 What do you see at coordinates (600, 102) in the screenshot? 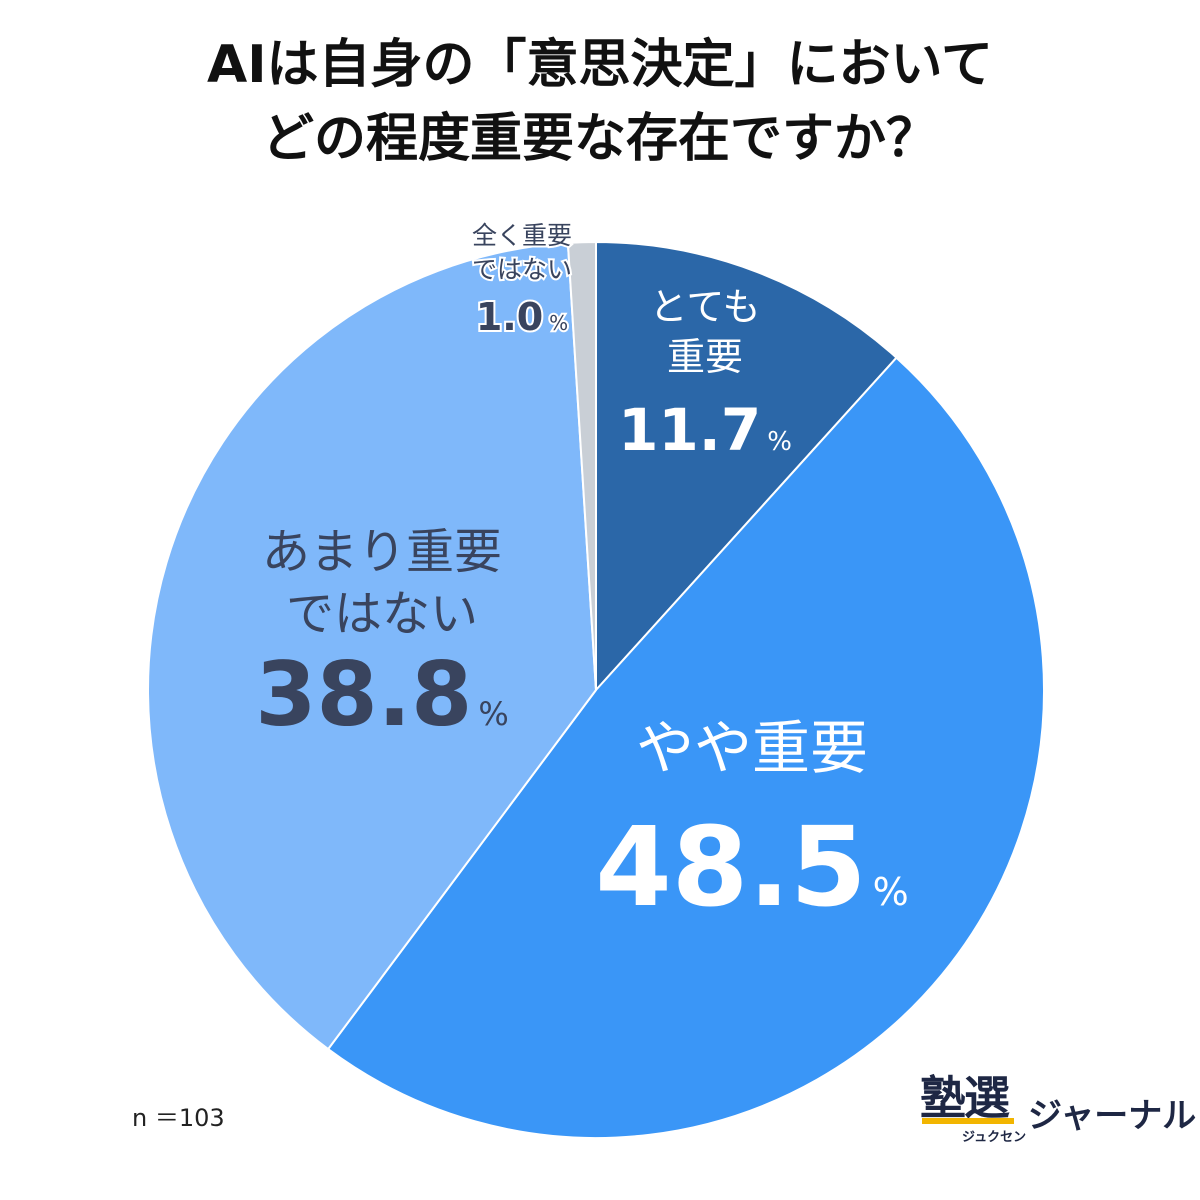
I see `chart-title: AIは自身の「意思決定」において どの程度重要な存在ですか？` at bounding box center [600, 102].